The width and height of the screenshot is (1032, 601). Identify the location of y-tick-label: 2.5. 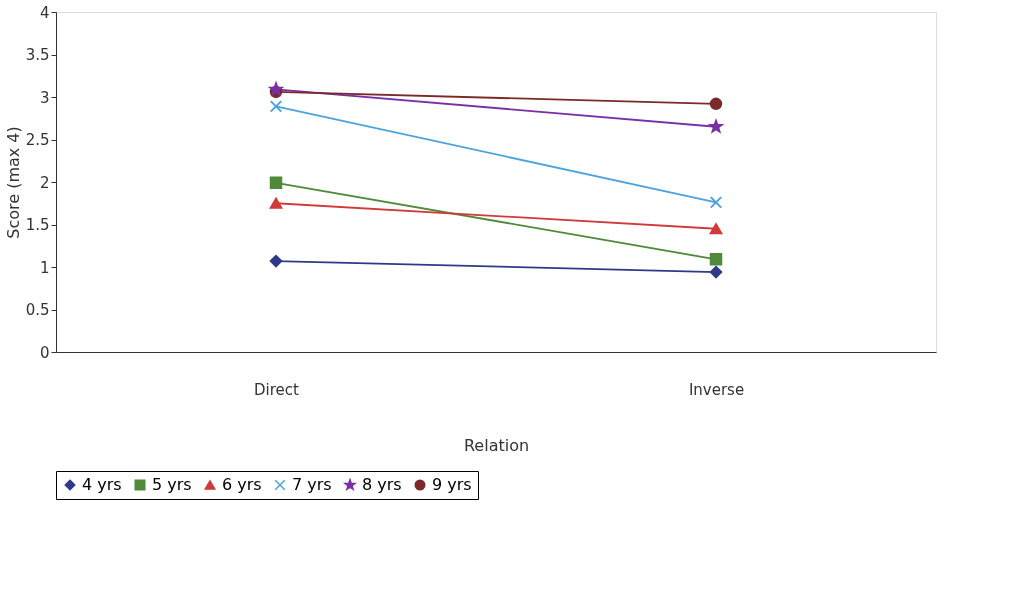
(37, 140).